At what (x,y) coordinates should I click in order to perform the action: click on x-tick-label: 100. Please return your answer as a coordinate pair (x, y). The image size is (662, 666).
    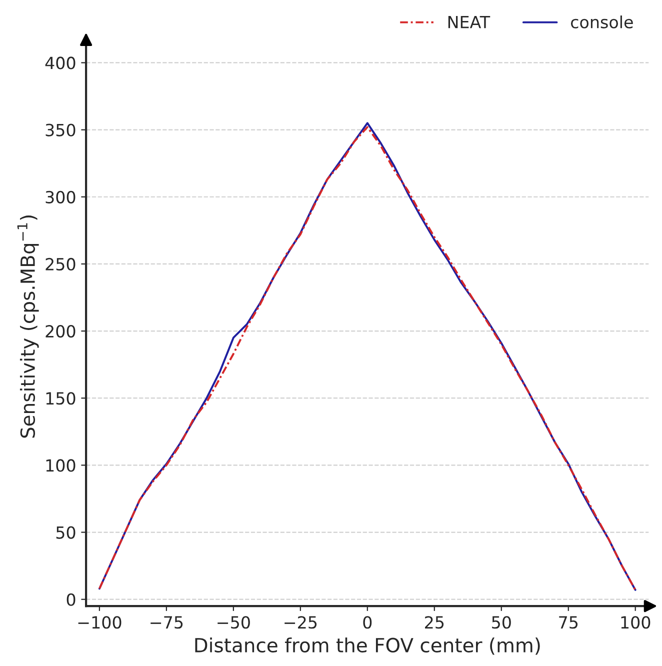
    Looking at the image, I should click on (635, 622).